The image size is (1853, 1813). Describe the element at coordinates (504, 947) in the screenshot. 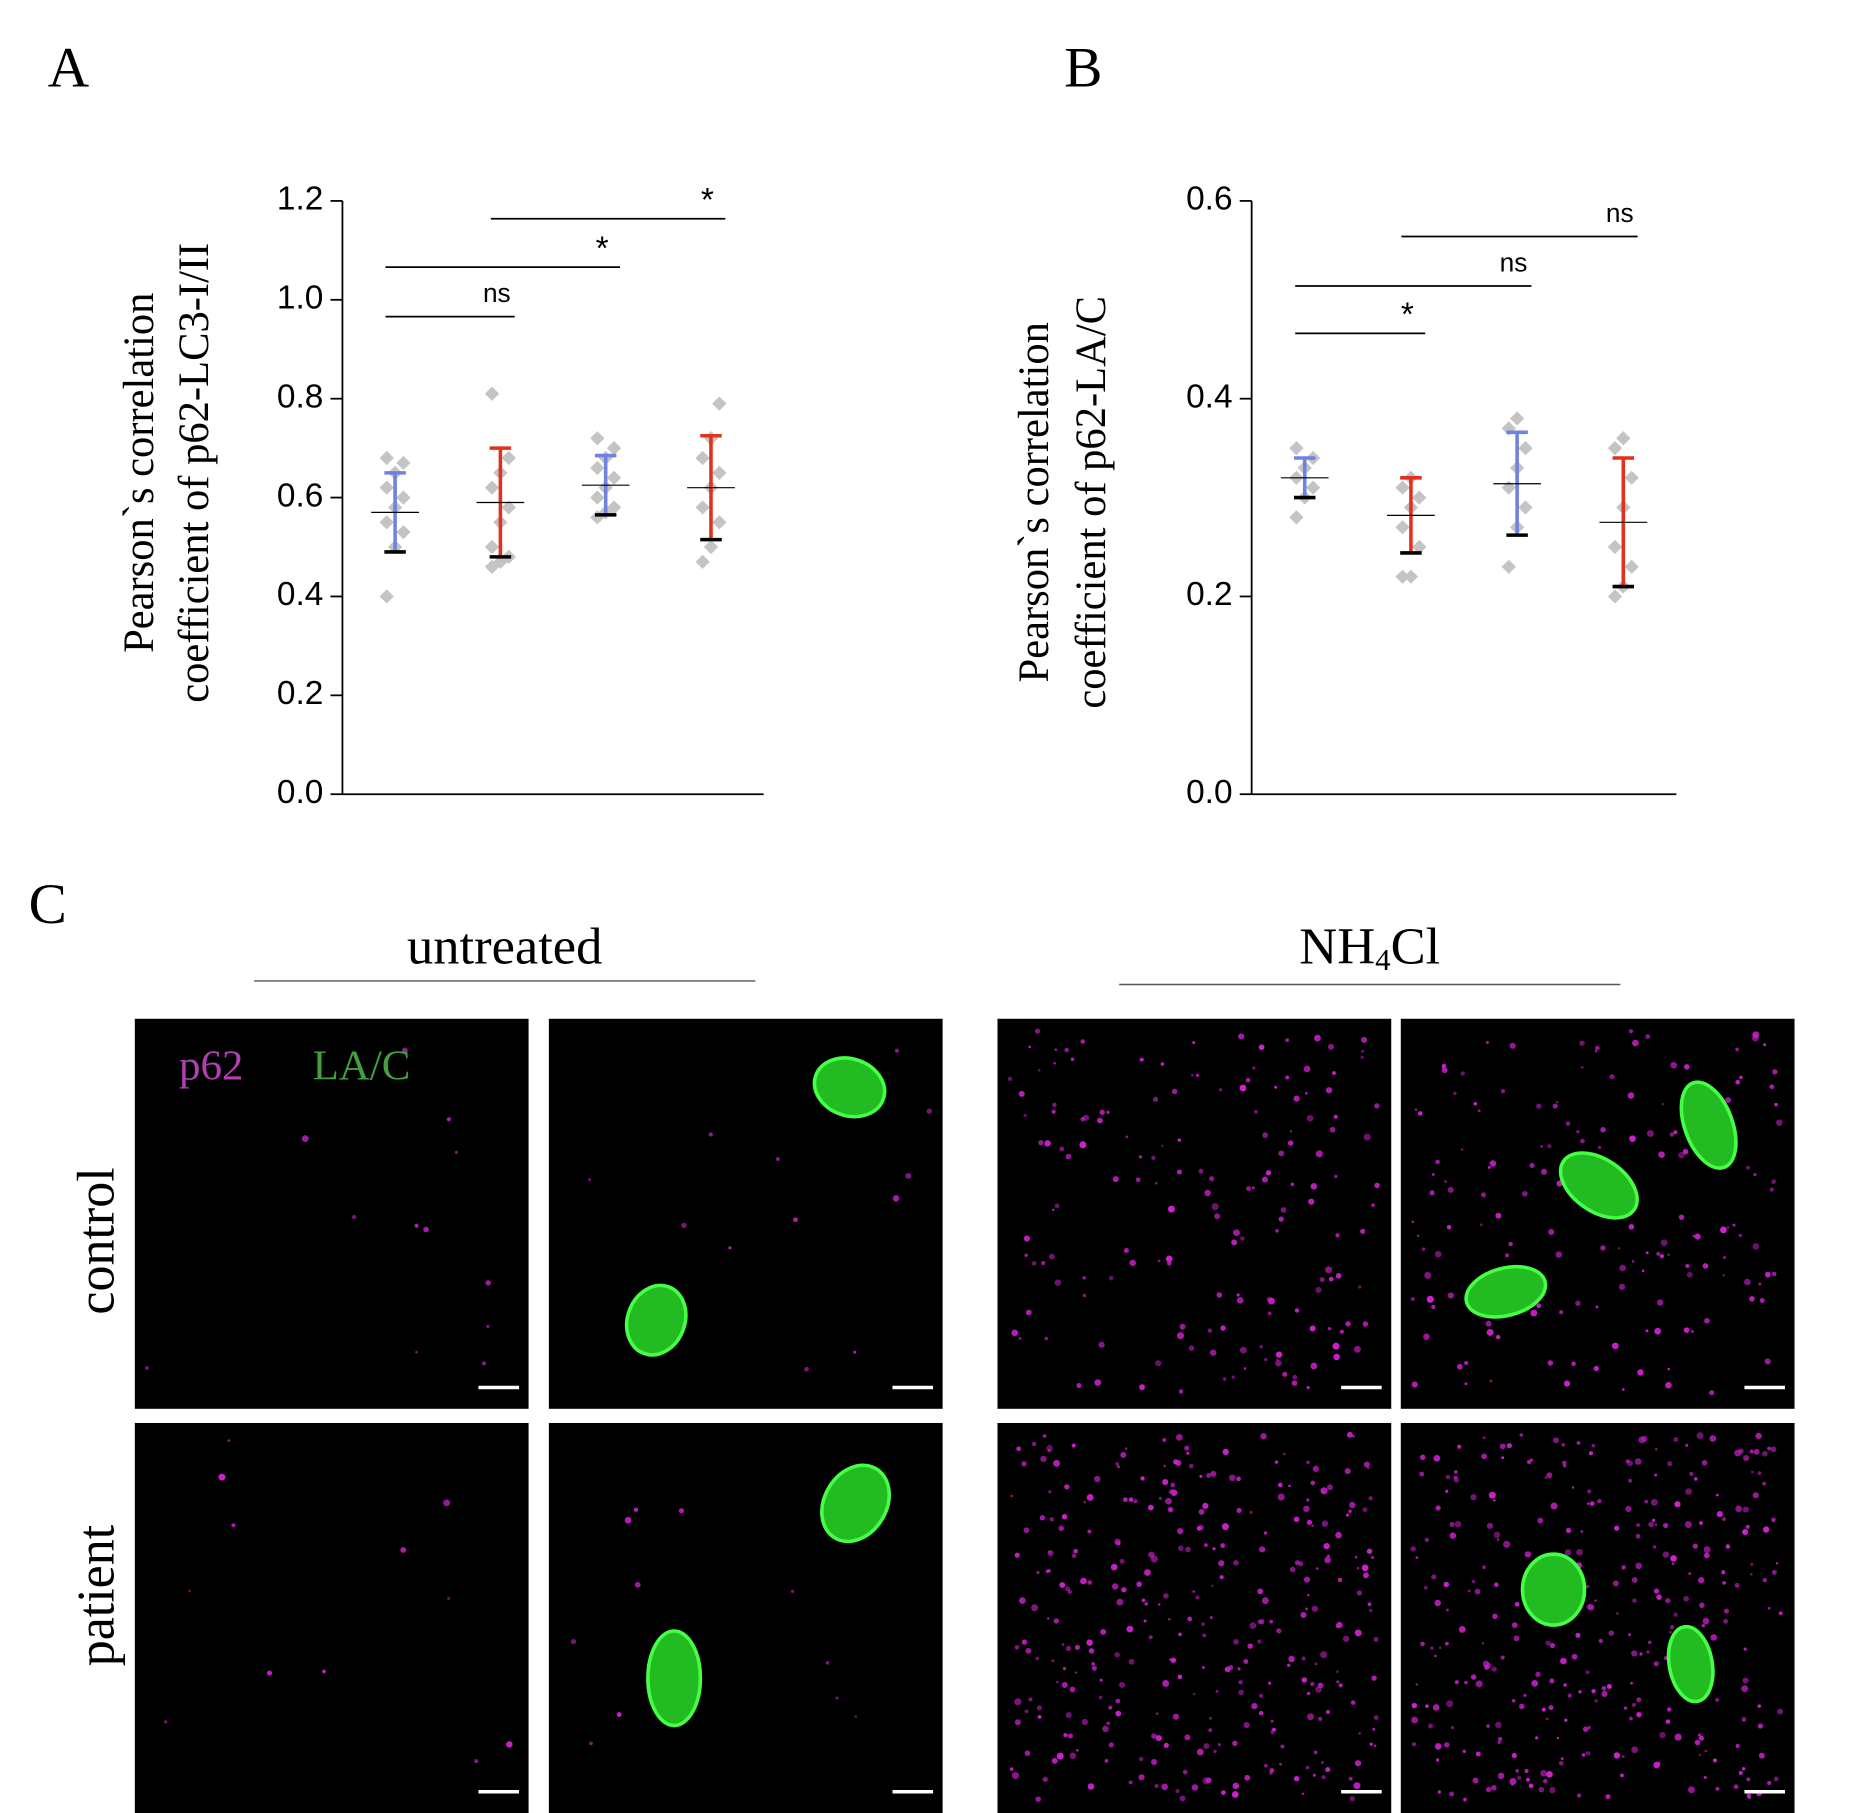

I see `condition-label: untreated` at that location.